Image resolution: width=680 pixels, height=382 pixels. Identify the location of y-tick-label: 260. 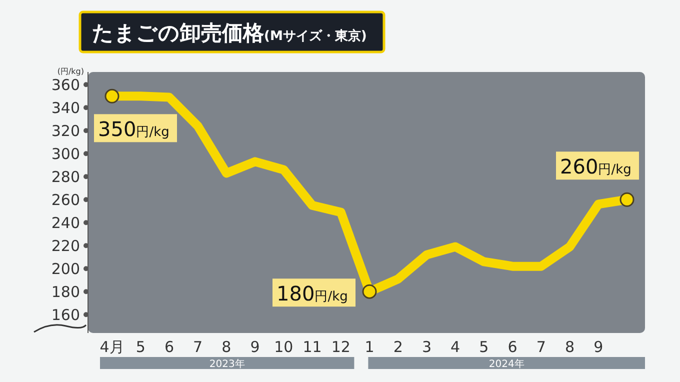
(65, 199).